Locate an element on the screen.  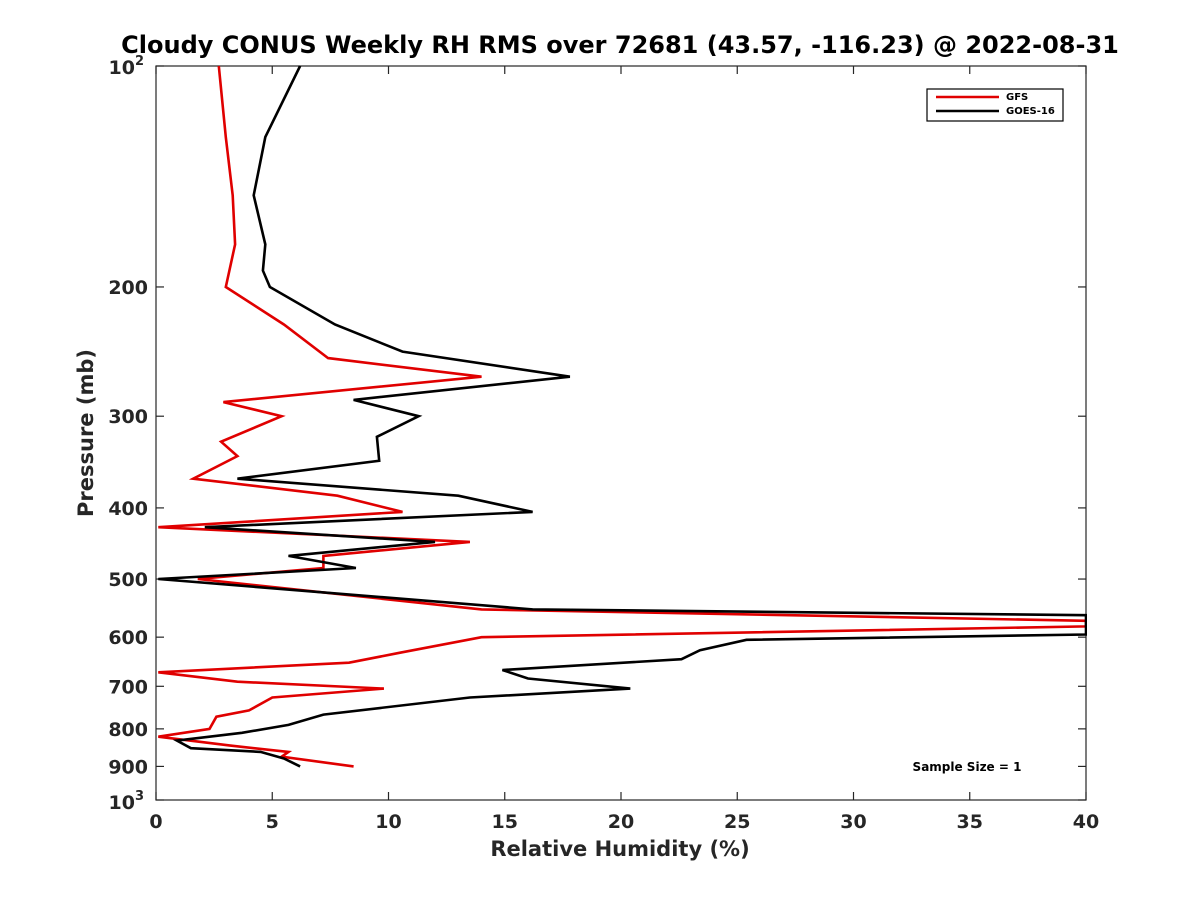
y-tick-label: 800 is located at coordinates (128, 730).